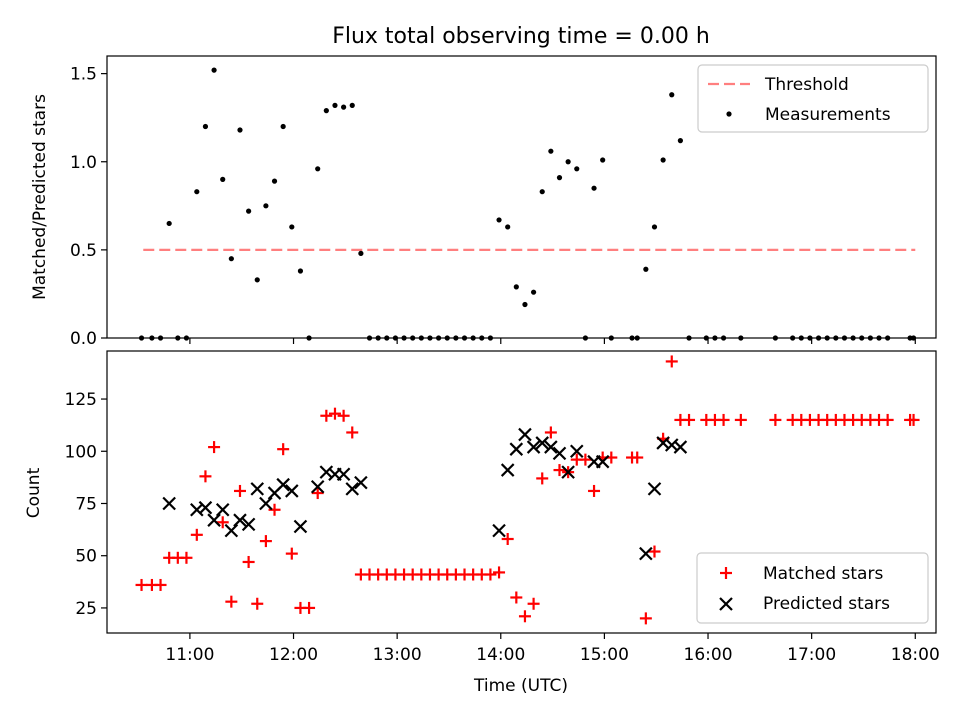 The height and width of the screenshot is (720, 960). What do you see at coordinates (828, 115) in the screenshot?
I see `legend-measurements-label: Measurements` at bounding box center [828, 115].